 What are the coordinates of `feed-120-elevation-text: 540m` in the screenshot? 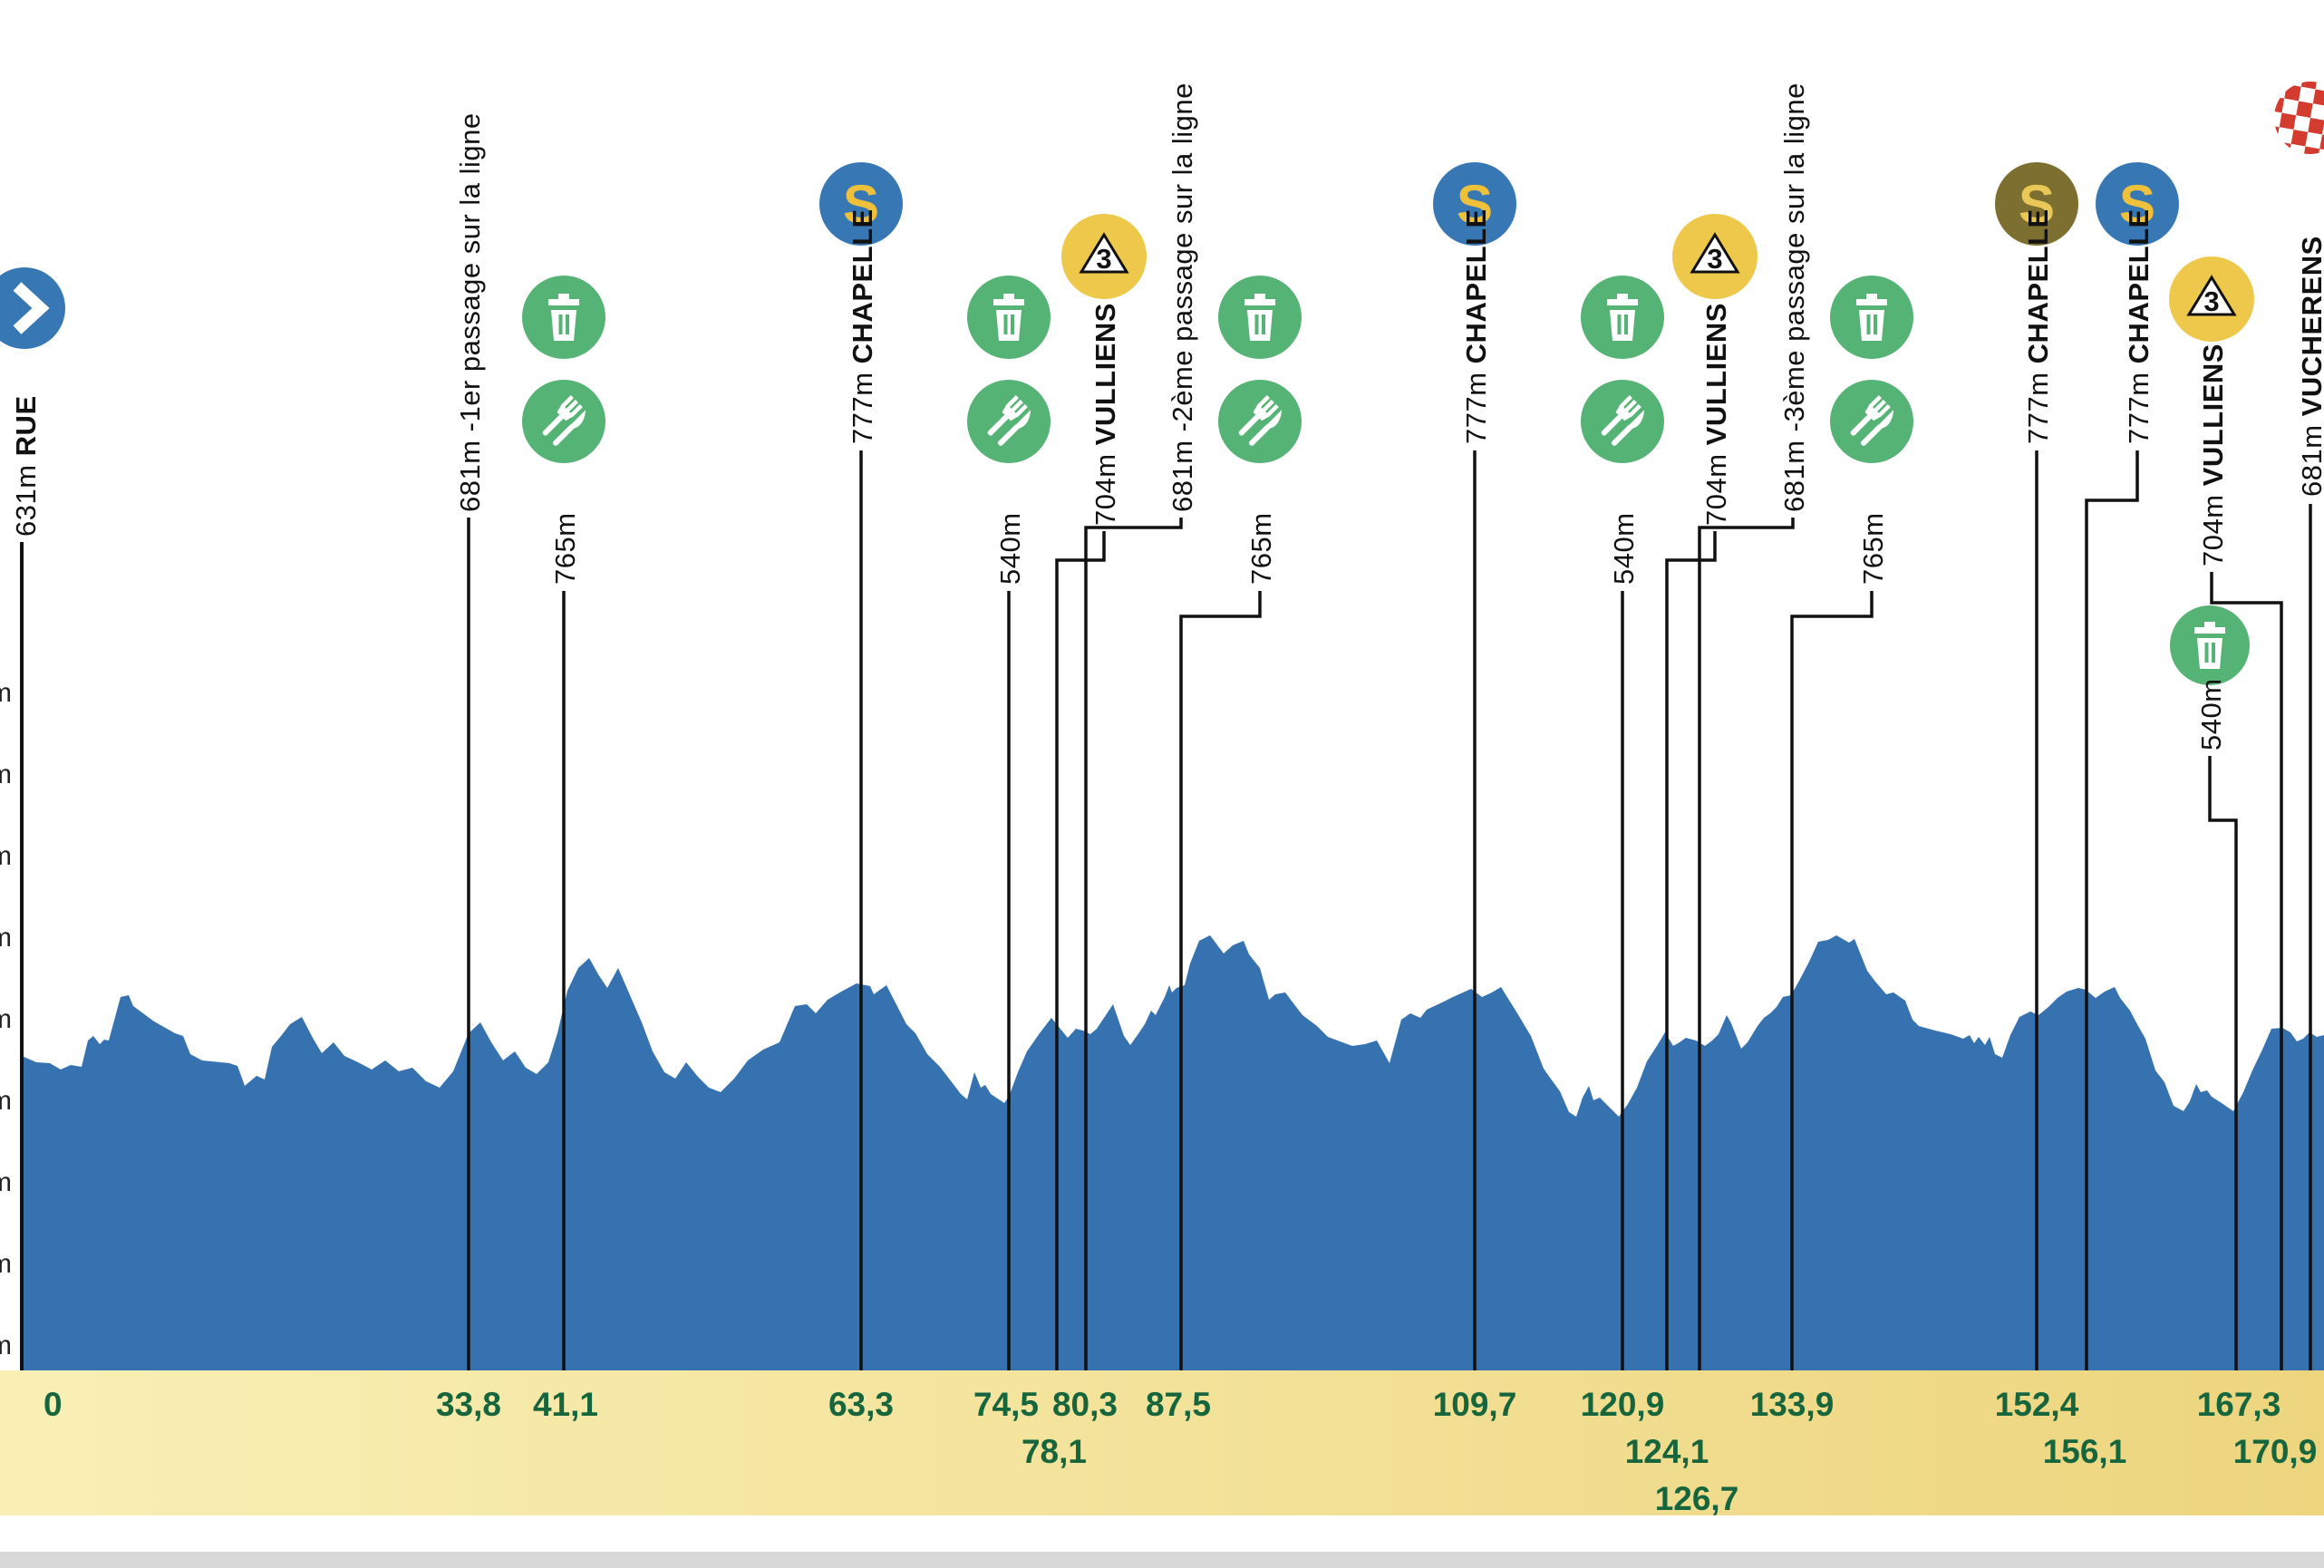 It's located at (1624, 548).